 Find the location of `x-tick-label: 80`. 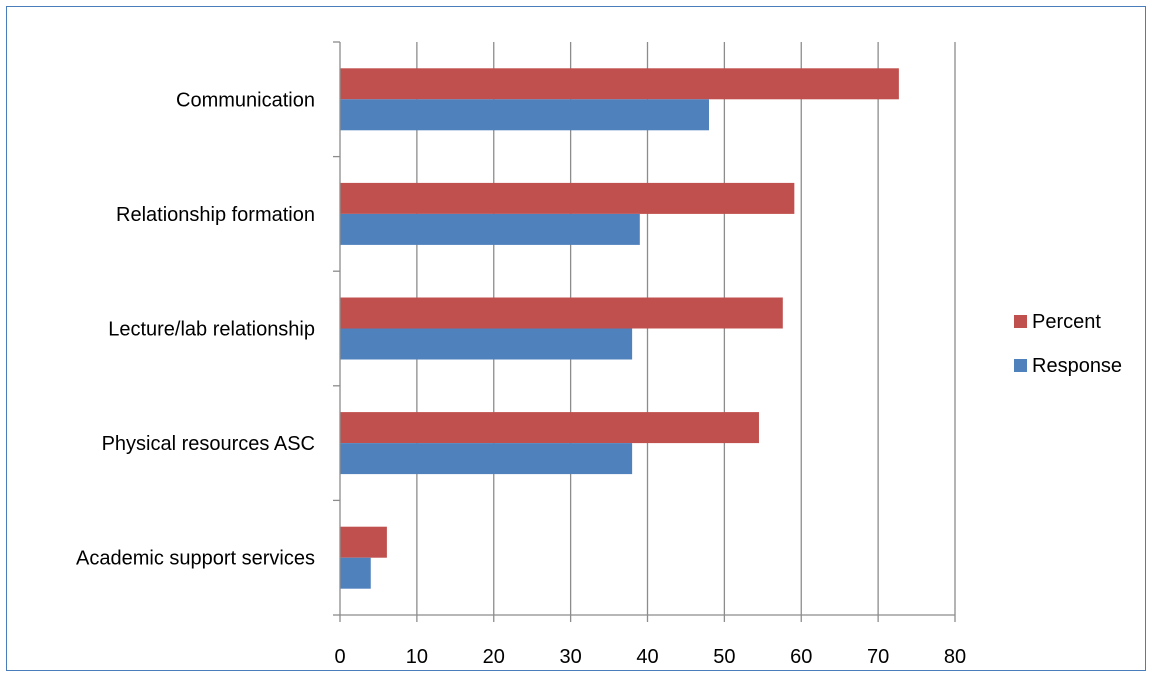

x-tick-label: 80 is located at coordinates (955, 657).